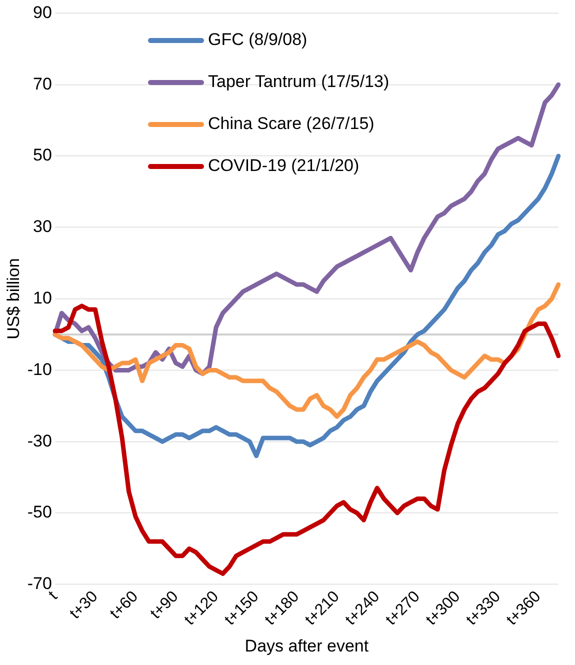  Describe the element at coordinates (124, 605) in the screenshot. I see `x-tick-label: t+60` at that location.